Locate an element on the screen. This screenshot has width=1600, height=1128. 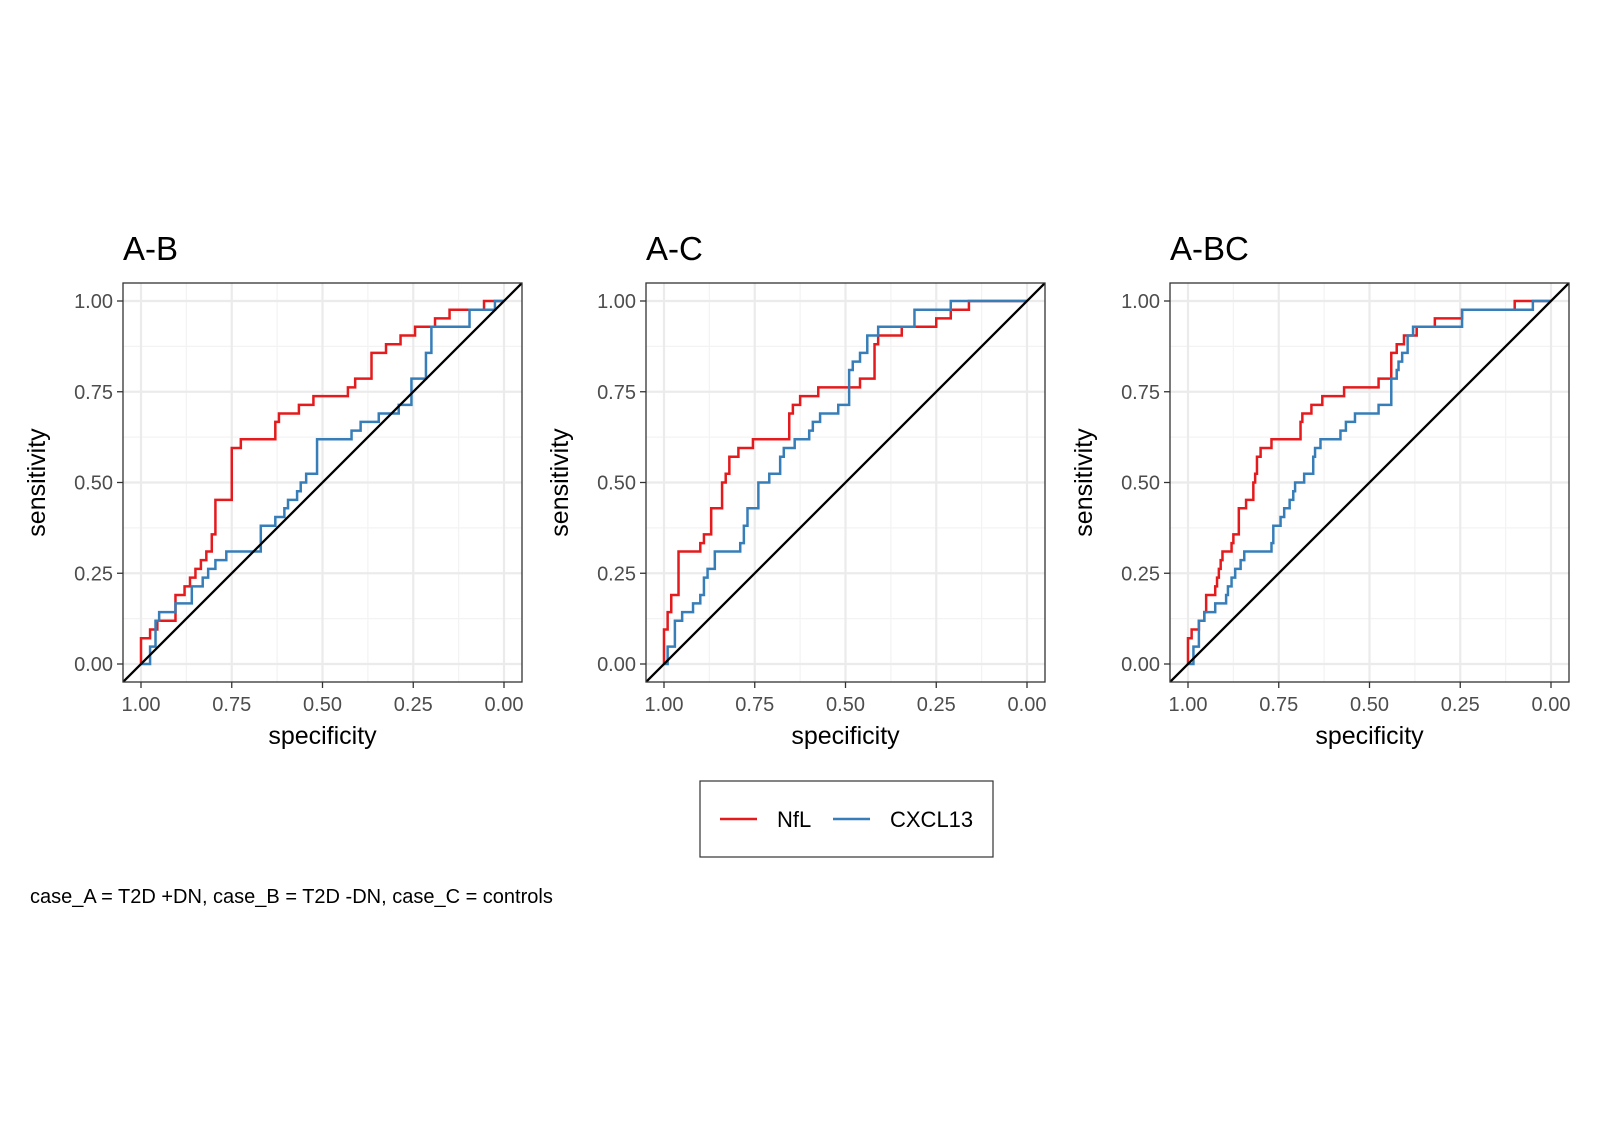
panel-title: A-B is located at coordinates (150, 248).